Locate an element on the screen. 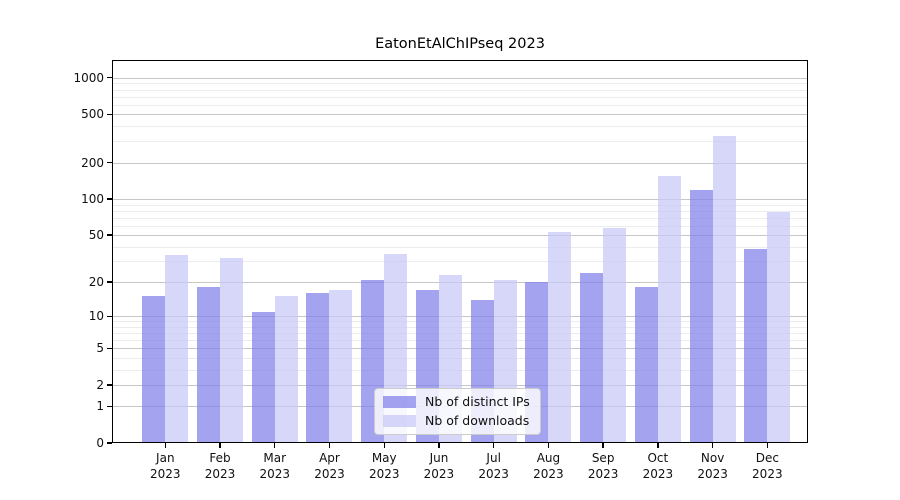  y-tick-label: 5 is located at coordinates (100, 348).